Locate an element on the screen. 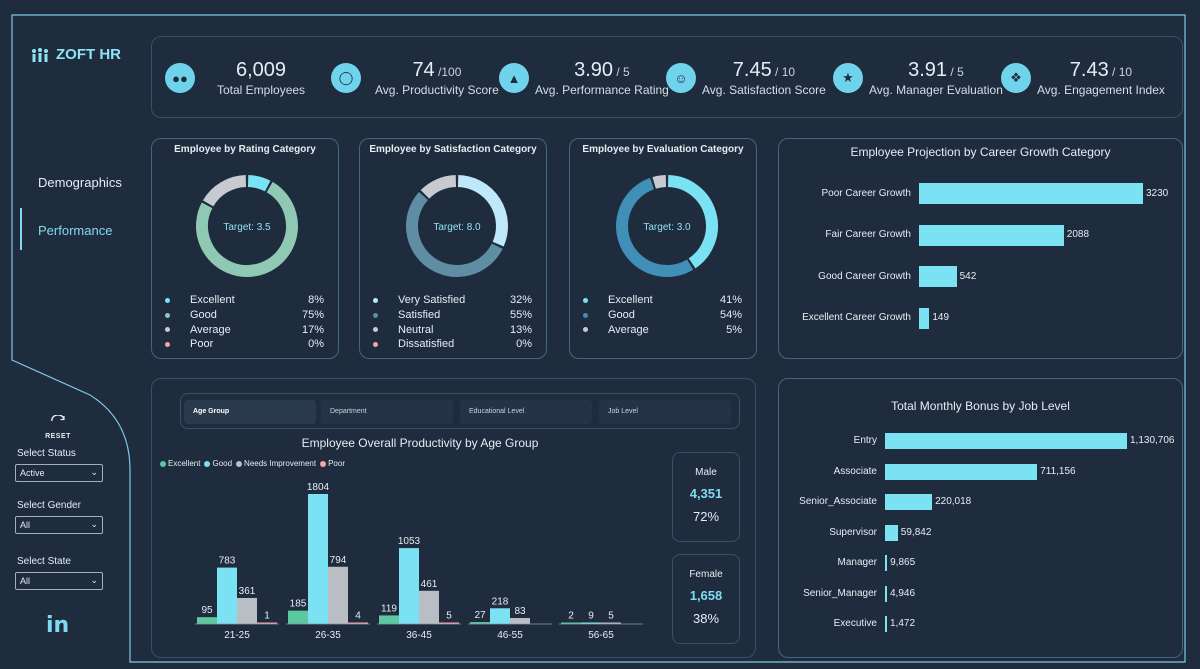  tab-department: Department is located at coordinates (387, 412).